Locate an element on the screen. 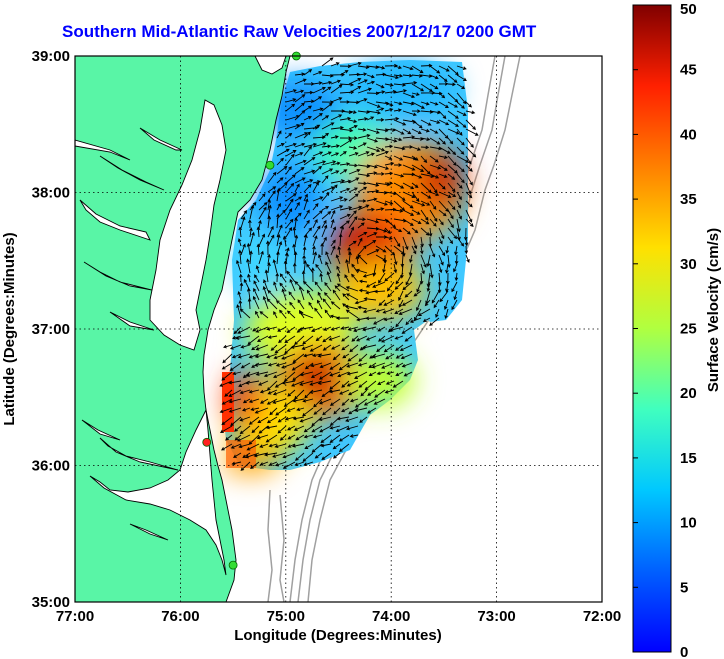  radar-station-marker is located at coordinates (233, 565).